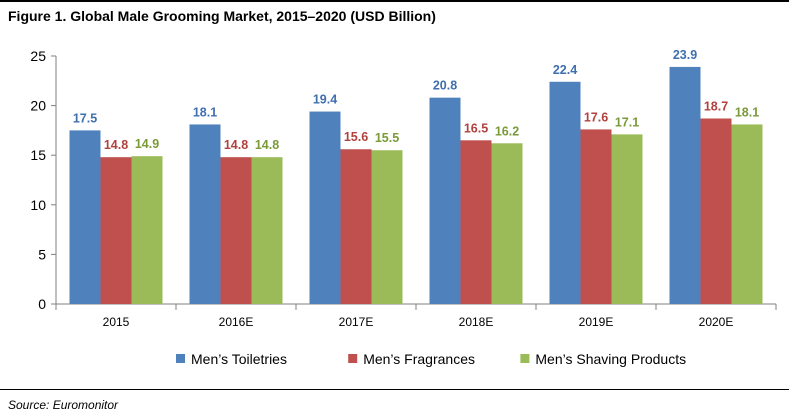  What do you see at coordinates (627, 122) in the screenshot?
I see `data-label: 17.1` at bounding box center [627, 122].